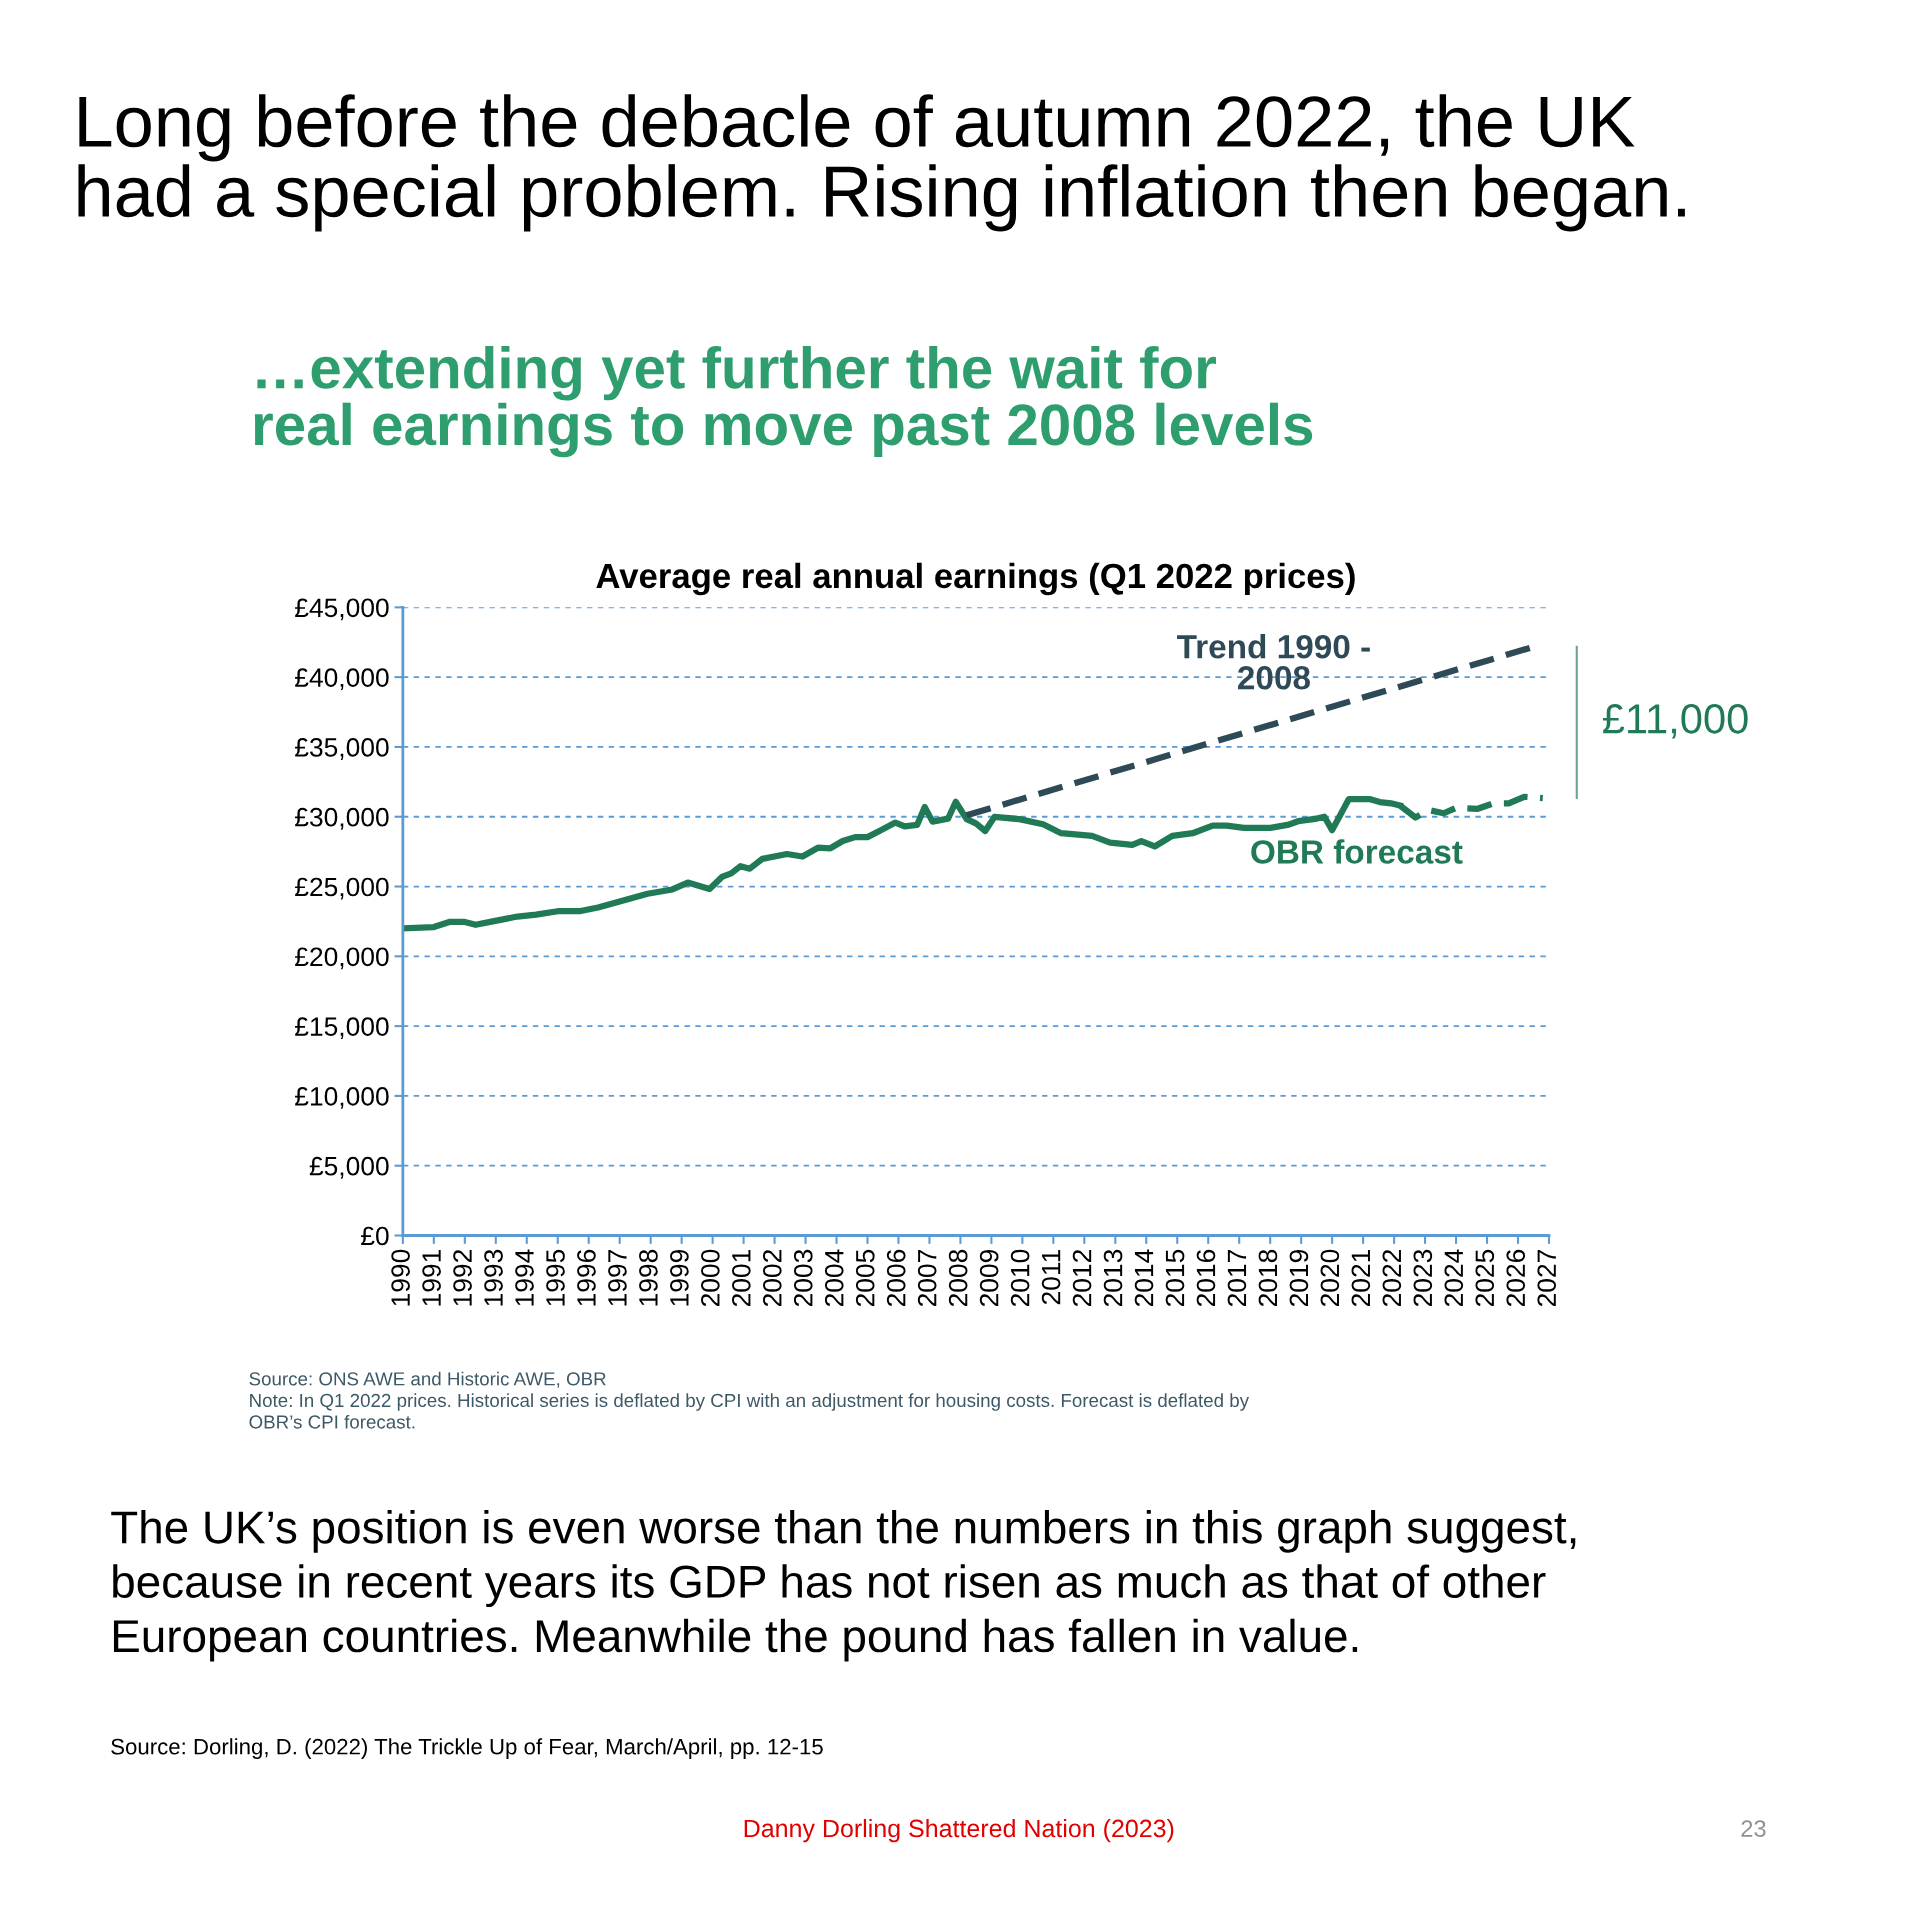 The image size is (1920, 1920). I want to click on x-tick-label: 1992, so click(462, 1278).